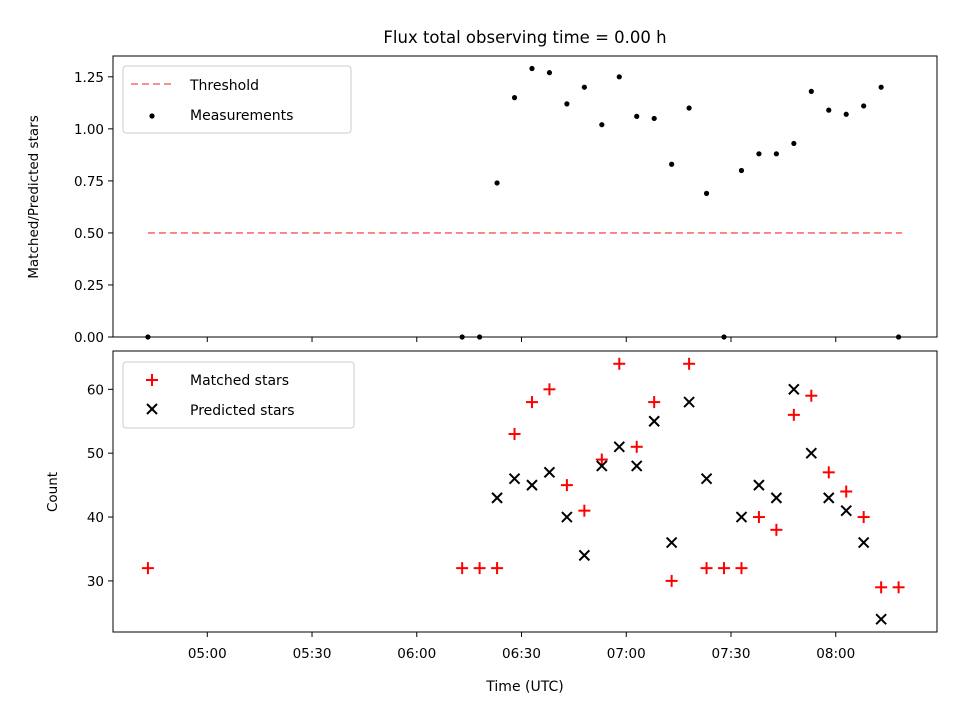 The width and height of the screenshot is (960, 720). What do you see at coordinates (524, 37) in the screenshot?
I see `chart-title: Flux total observing time = 0.00 h` at bounding box center [524, 37].